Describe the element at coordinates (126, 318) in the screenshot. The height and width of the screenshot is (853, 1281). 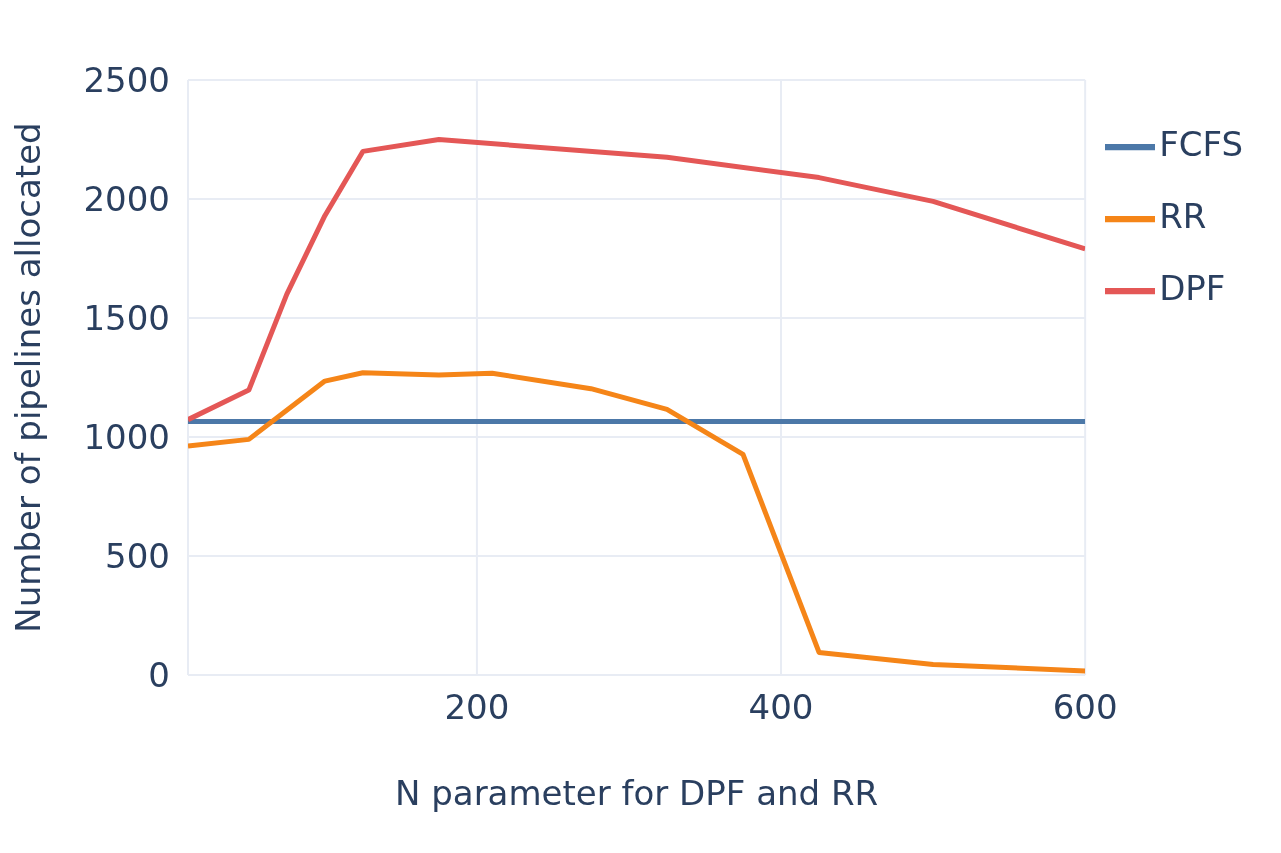
I see `y-tick-label: 1500` at that location.